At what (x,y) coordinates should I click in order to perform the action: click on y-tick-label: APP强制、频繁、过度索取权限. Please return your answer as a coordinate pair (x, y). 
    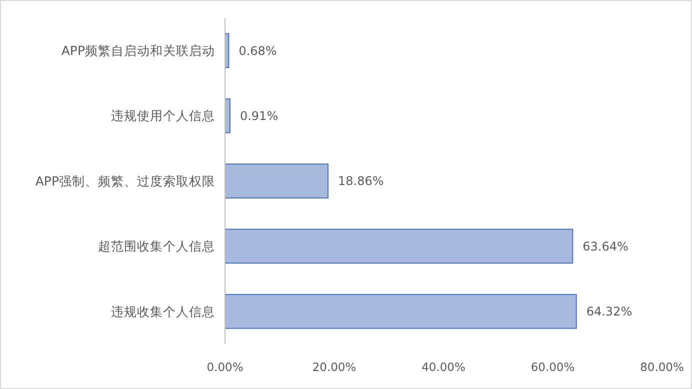
    Looking at the image, I should click on (125, 180).